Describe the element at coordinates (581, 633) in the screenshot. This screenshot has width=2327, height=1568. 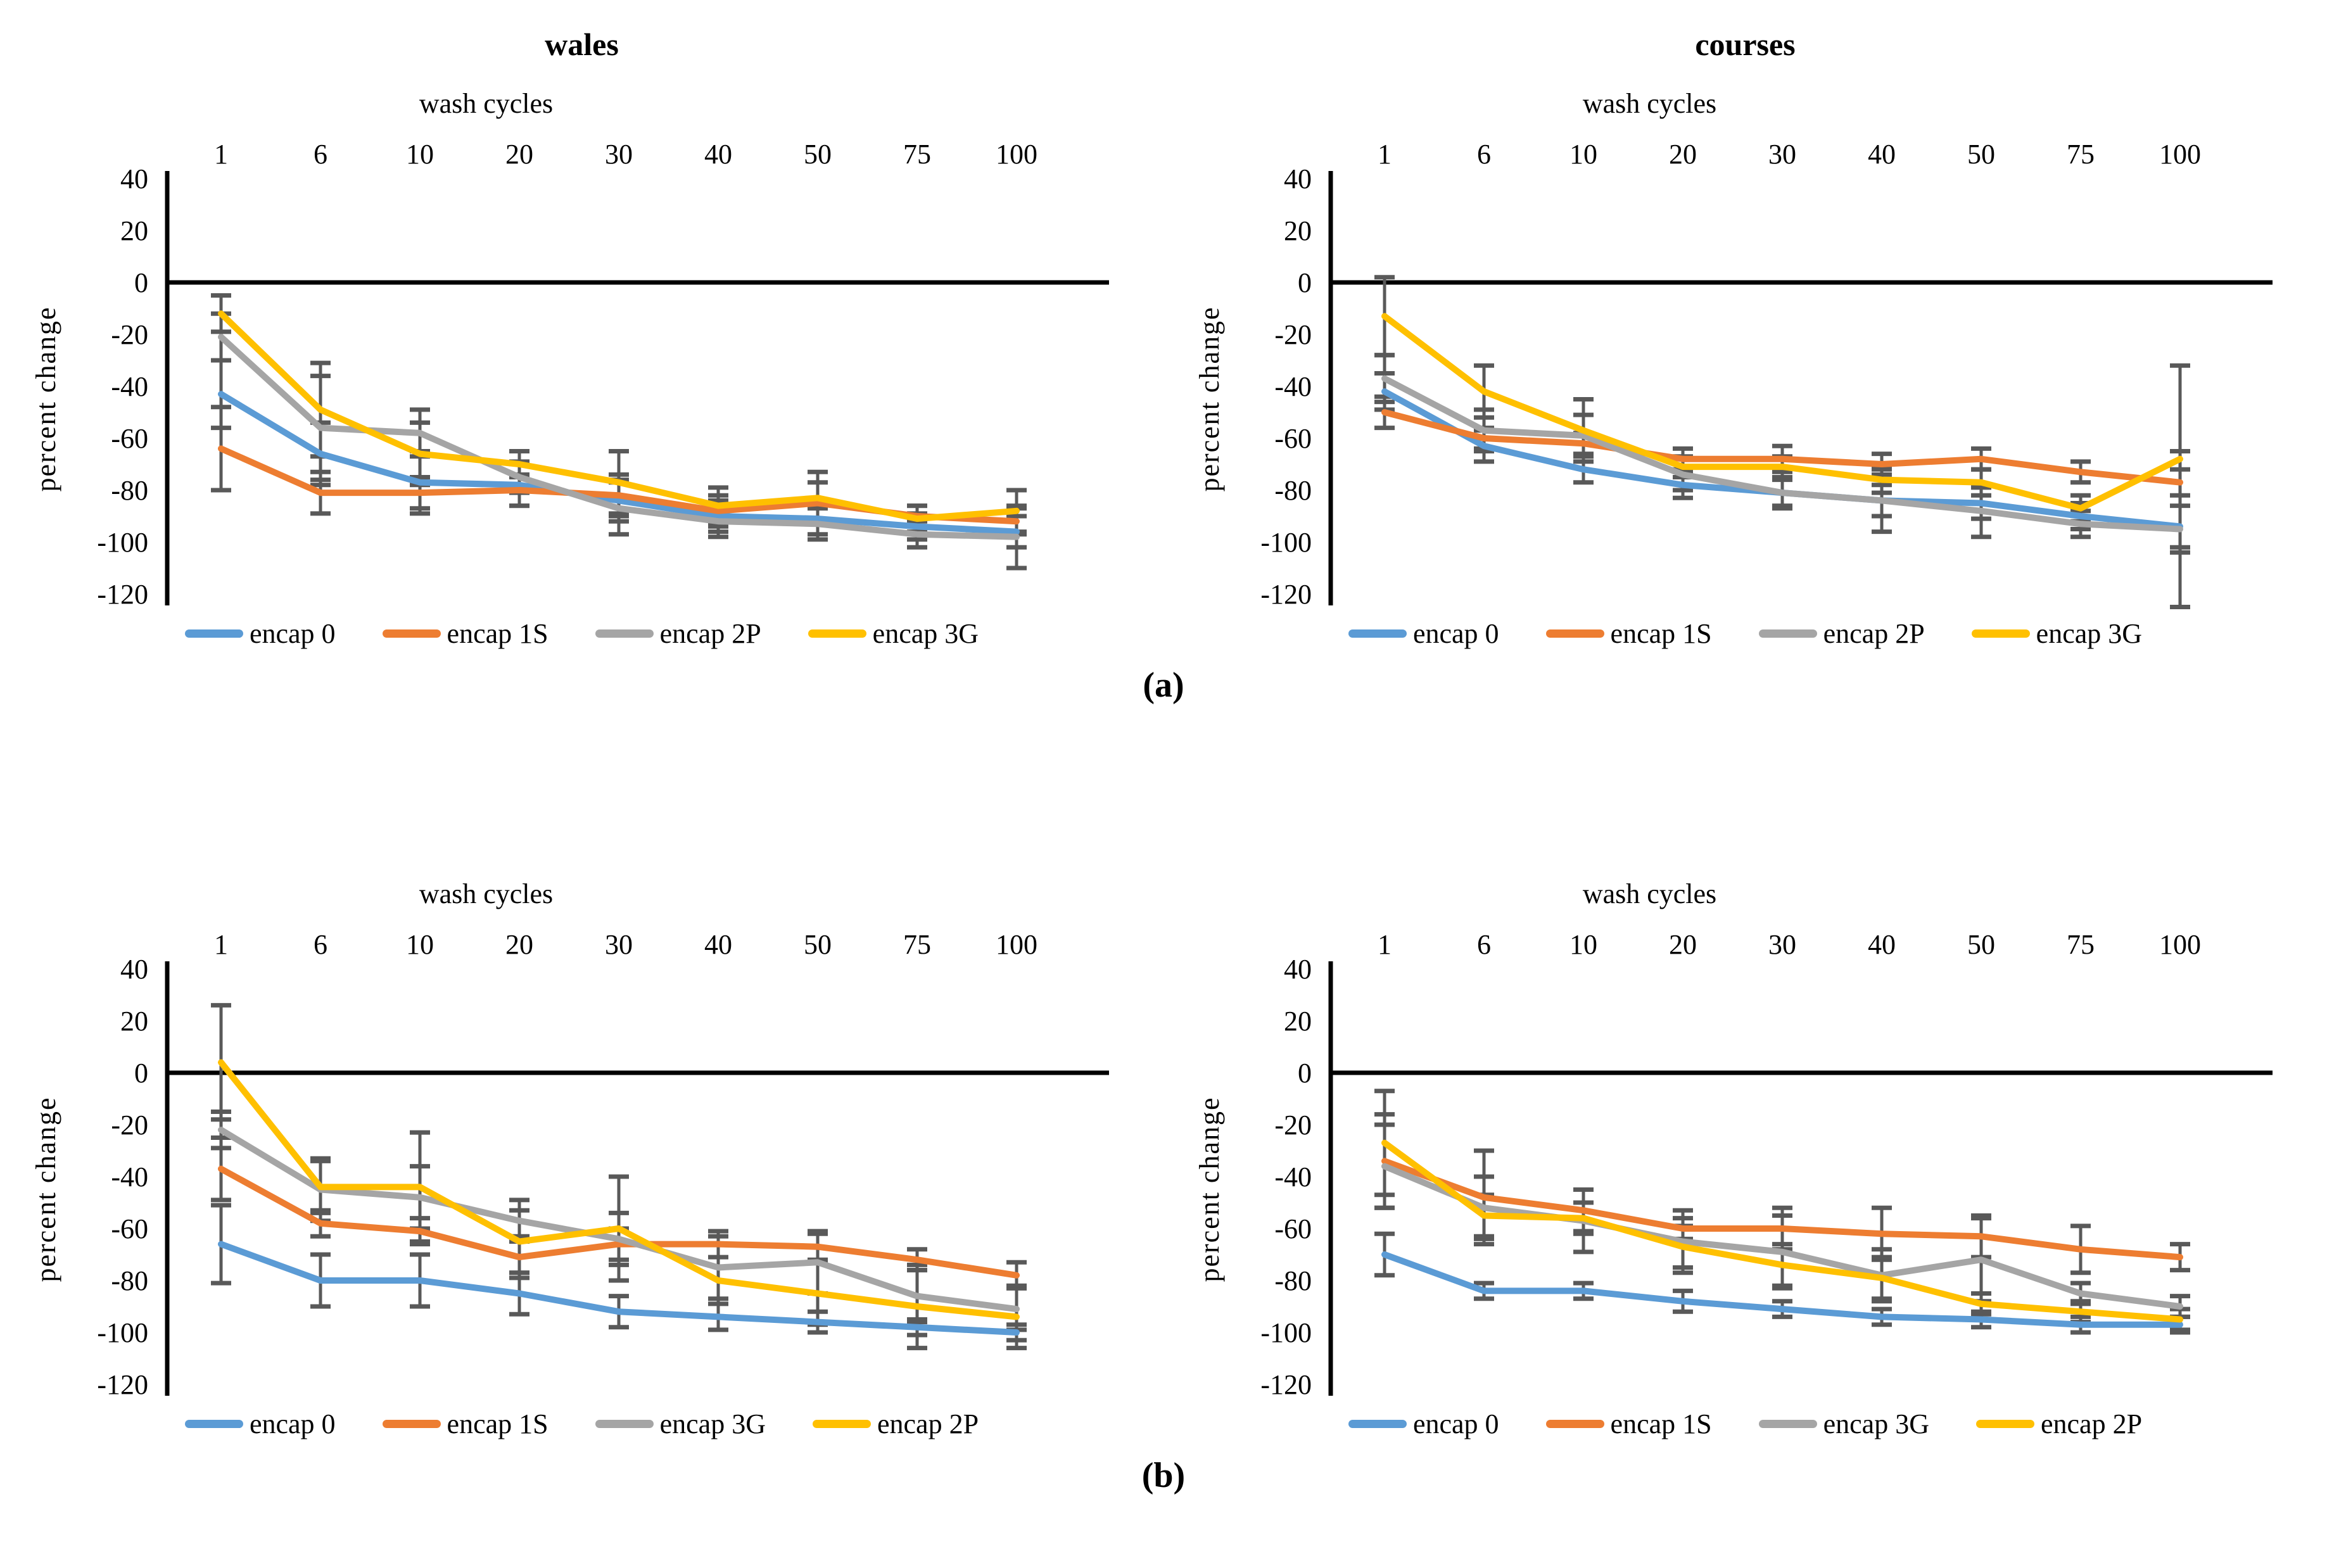
I see `legend-wales-a: encap 0 encap 1S encap 2P encap 3G` at that location.